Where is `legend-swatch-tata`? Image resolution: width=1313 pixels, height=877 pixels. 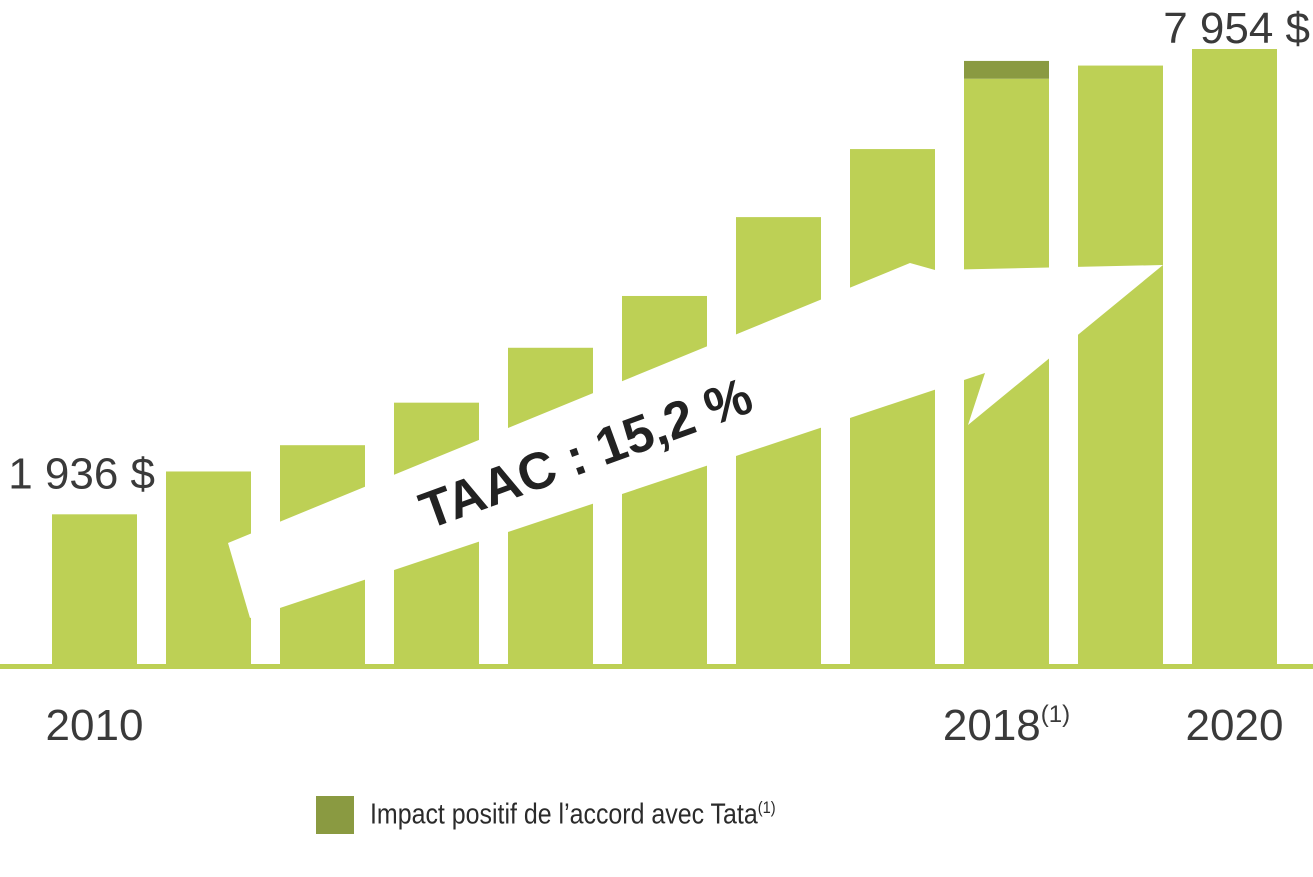
legend-swatch-tata is located at coordinates (335, 815).